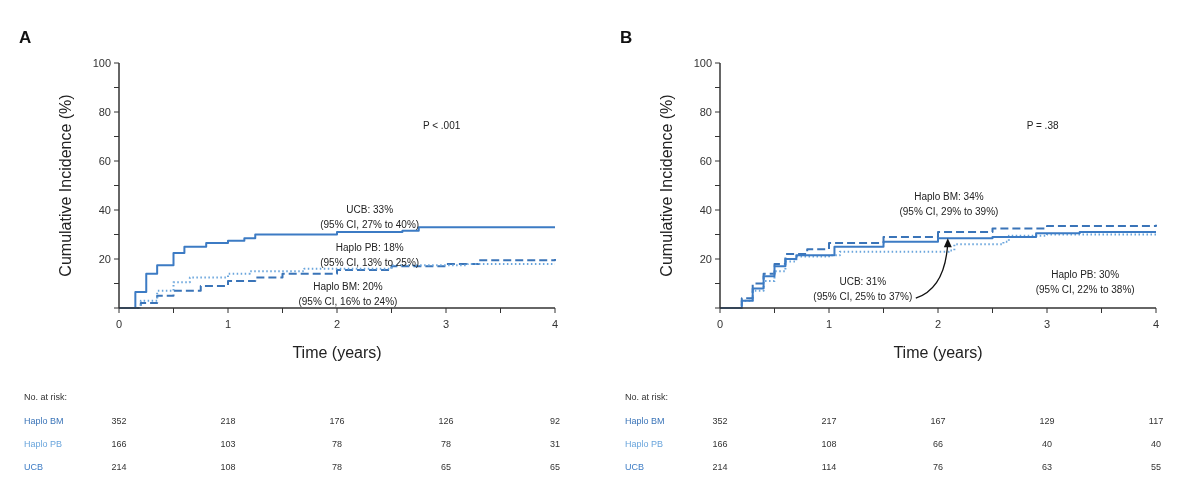 The image size is (1181, 499). What do you see at coordinates (336, 444) in the screenshot?
I see `text: 166 103 78 78 31` at bounding box center [336, 444].